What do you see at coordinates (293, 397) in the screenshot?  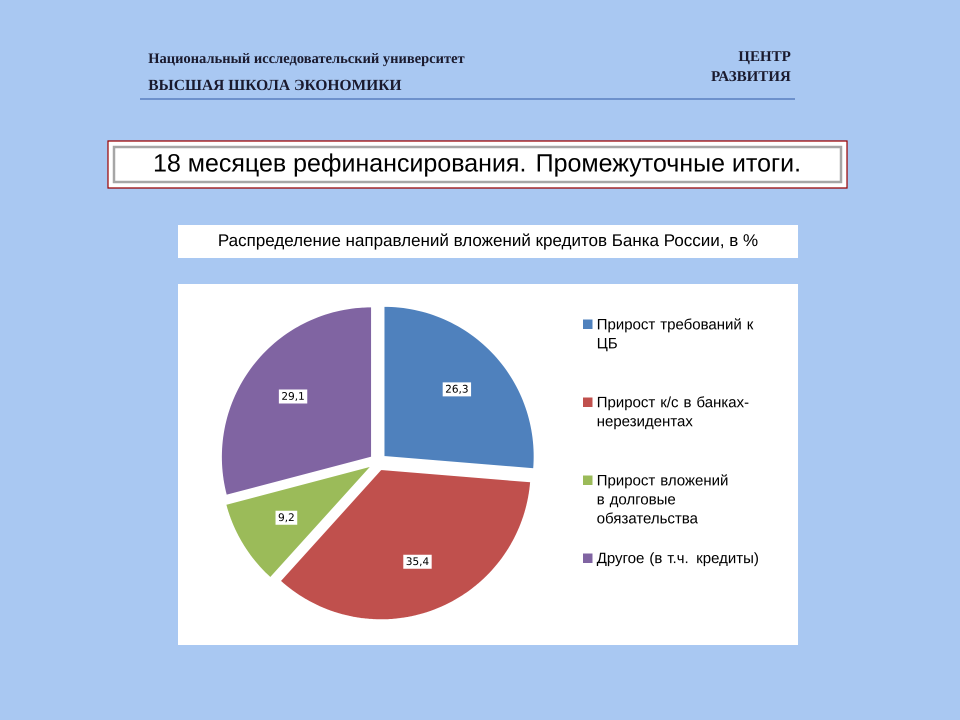 I see `data-label: 29,1` at bounding box center [293, 397].